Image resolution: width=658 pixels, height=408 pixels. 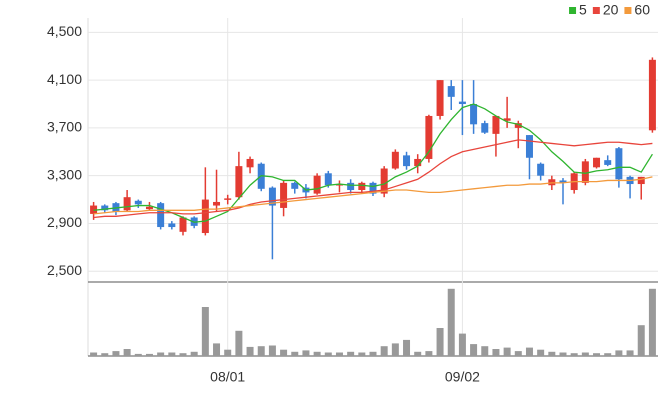 What do you see at coordinates (642, 10) in the screenshot?
I see `legend-label: 60` at bounding box center [642, 10].